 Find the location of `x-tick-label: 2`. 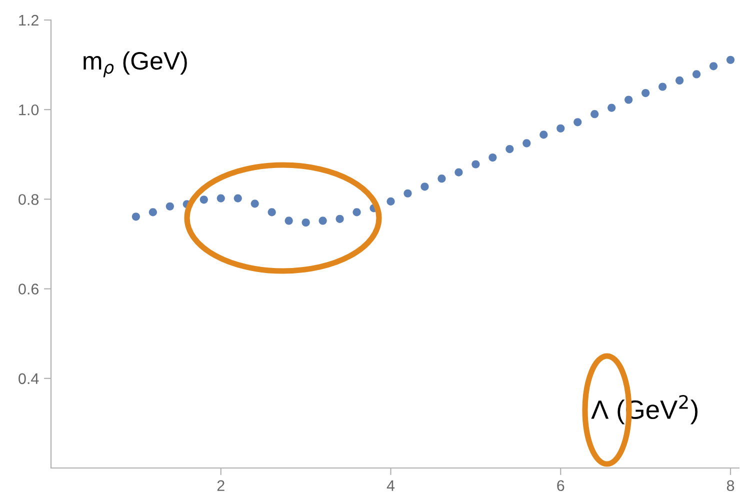

x-tick-label: 2 is located at coordinates (220, 485).